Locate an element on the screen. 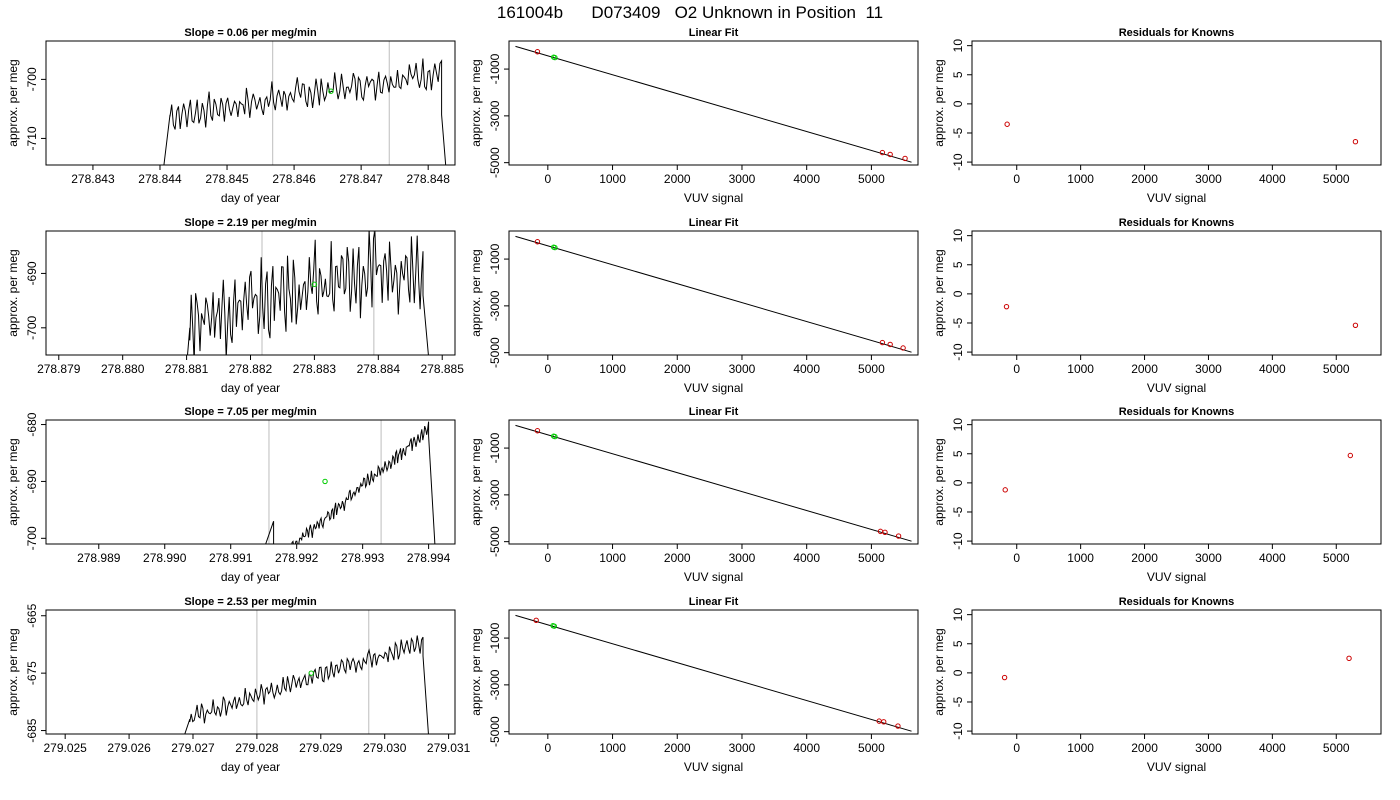  x-axis-label: day of year is located at coordinates (250, 388).